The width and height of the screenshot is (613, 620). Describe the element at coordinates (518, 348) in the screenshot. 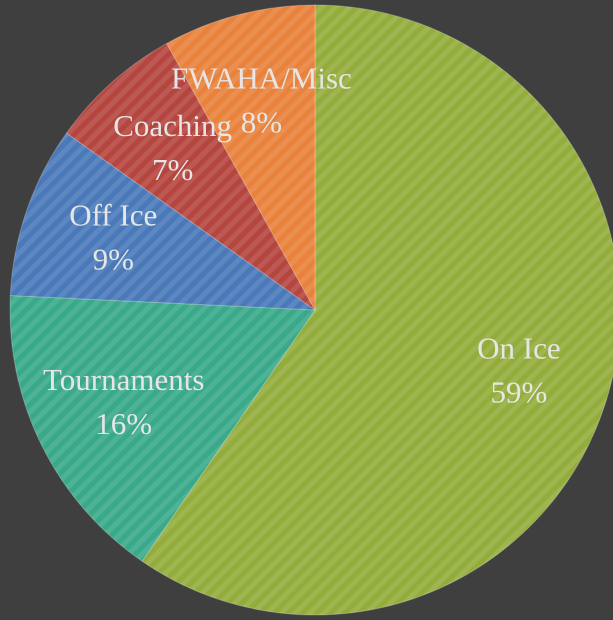

I see `slice-label: On Ice` at that location.